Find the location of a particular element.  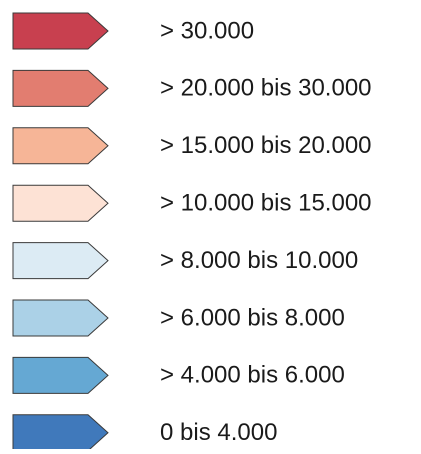

legend-label: > 10.000 bis 15.000 is located at coordinates (266, 203).